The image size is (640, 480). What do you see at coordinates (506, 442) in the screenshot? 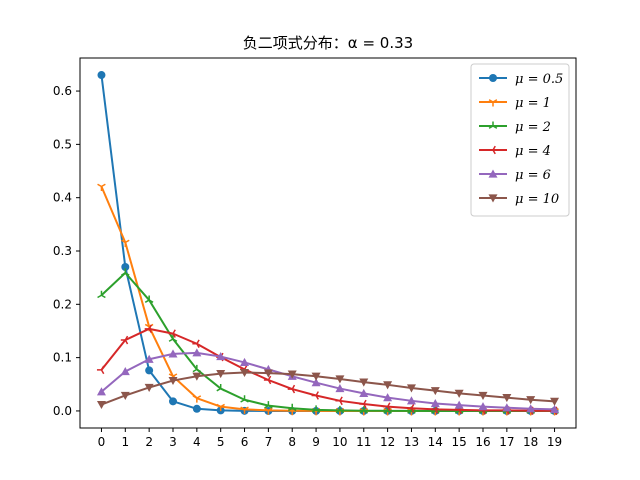
I see `x-tick-label: 17` at bounding box center [506, 442].